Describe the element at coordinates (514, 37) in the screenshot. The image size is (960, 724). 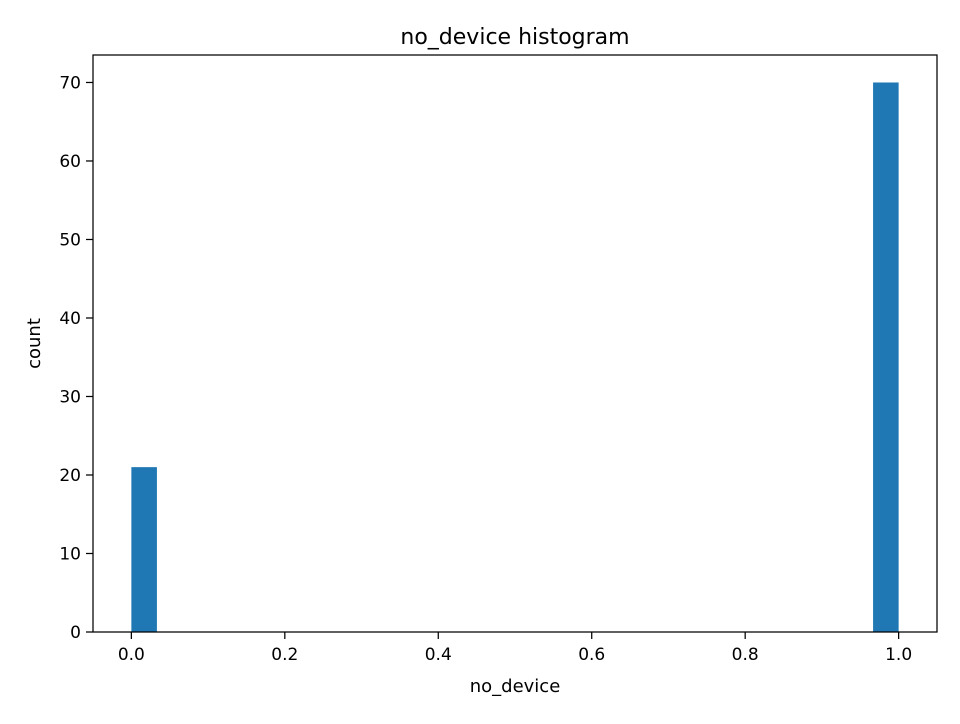
I see `chart-title: no_device histogram` at that location.